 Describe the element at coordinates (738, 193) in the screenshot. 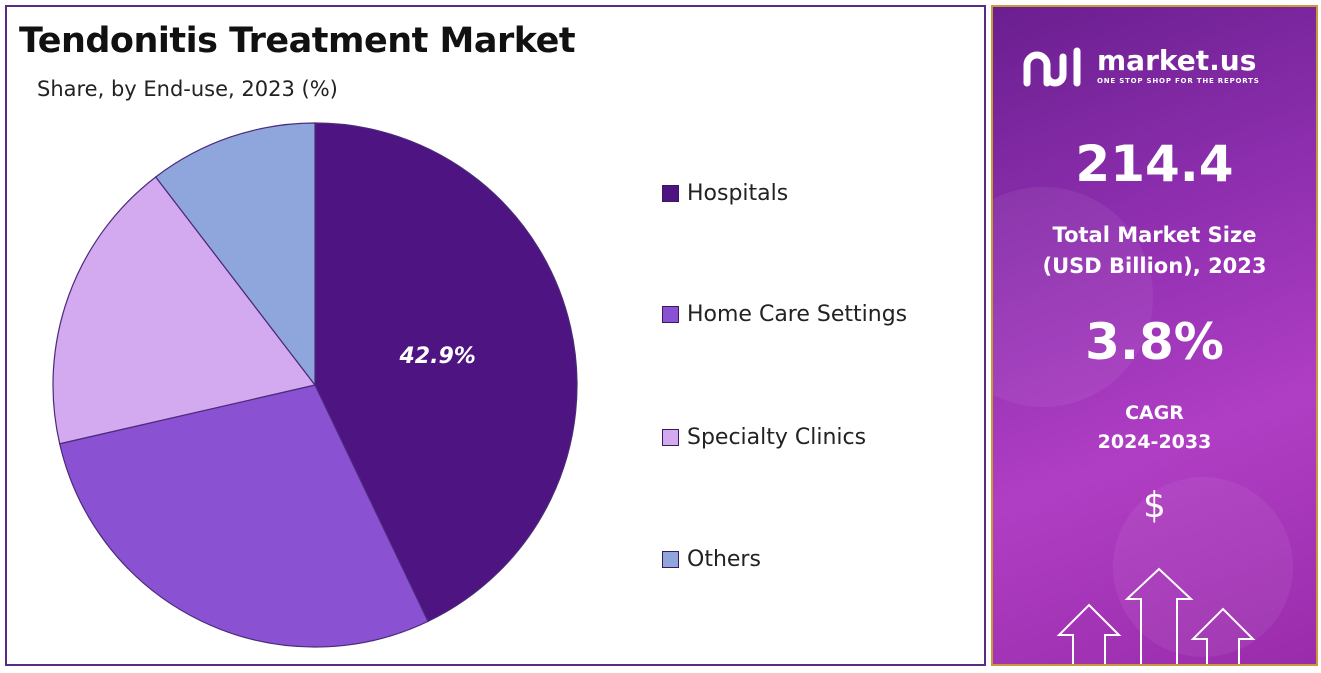

I see `legend-label-hospitals: Hospitals` at that location.